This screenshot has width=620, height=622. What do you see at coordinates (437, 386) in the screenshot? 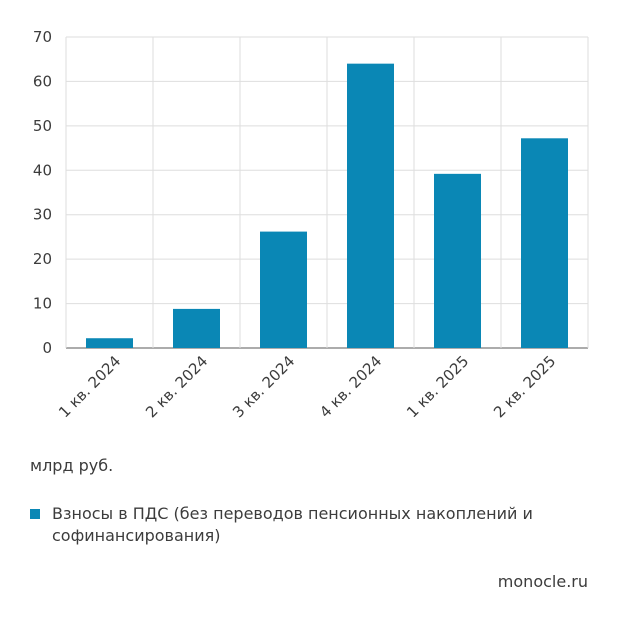
I see `x-tick-label: 1 кв. 2025` at bounding box center [437, 386].